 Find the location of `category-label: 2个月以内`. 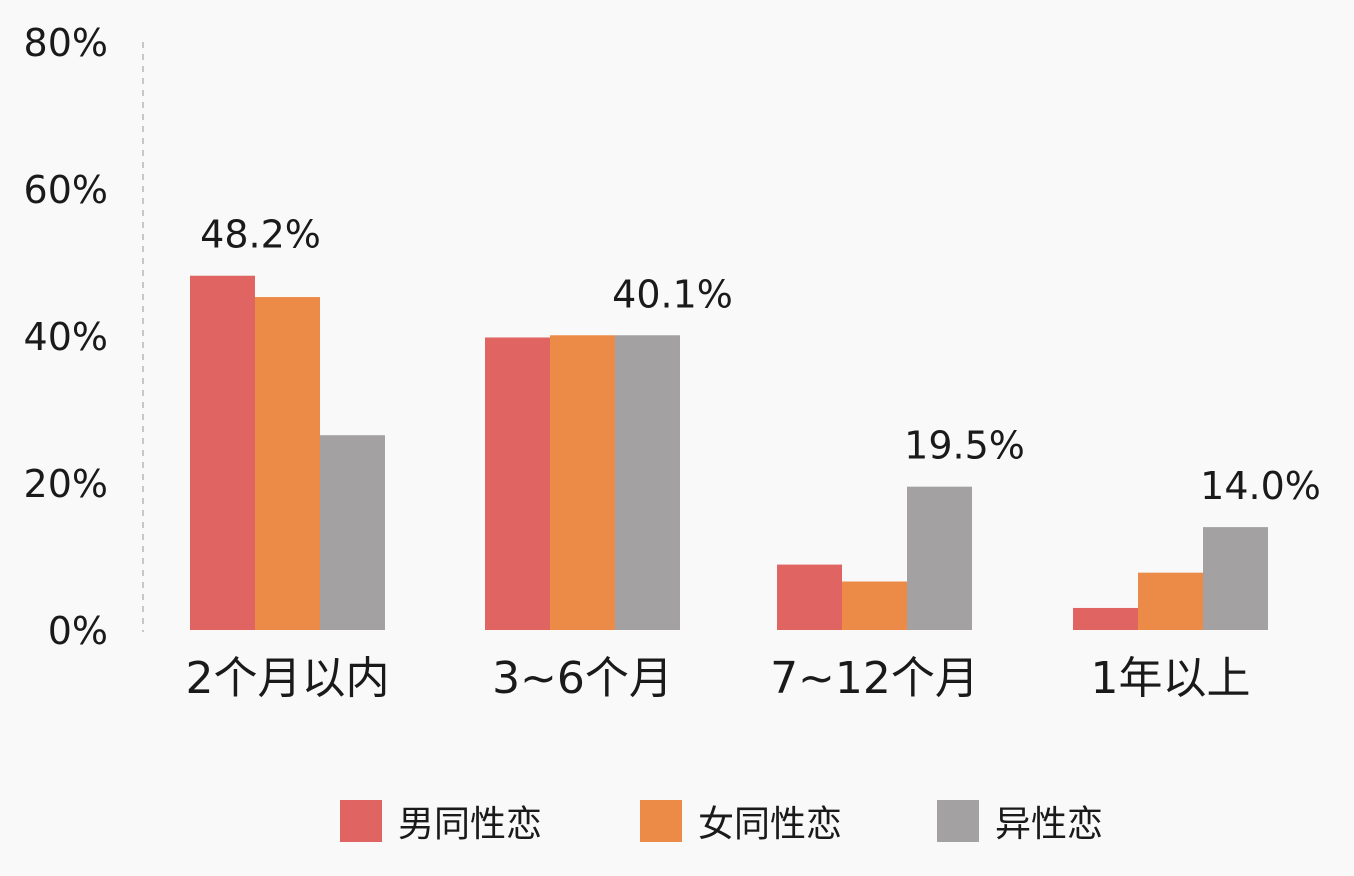

category-label: 2个月以内 is located at coordinates (288, 678).